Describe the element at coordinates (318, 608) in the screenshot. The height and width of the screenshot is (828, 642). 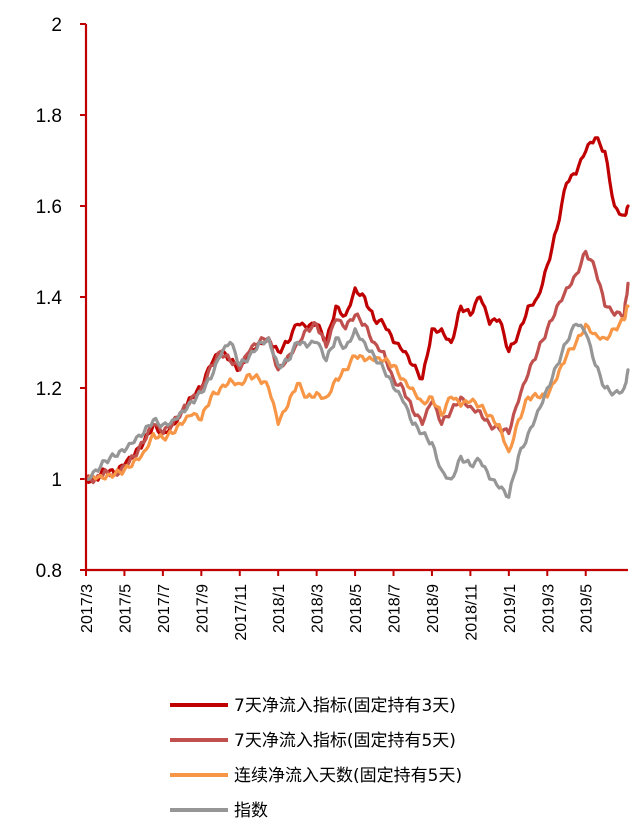
I see `x-tick-label: 2018/3` at that location.